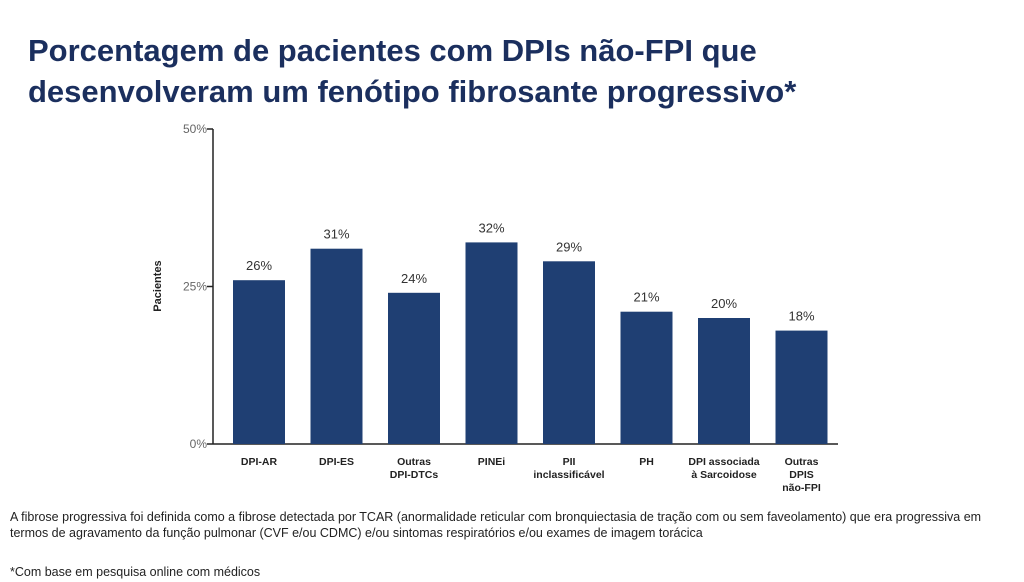 Image resolution: width=1024 pixels, height=582 pixels. Describe the element at coordinates (724, 303) in the screenshot. I see `value-label: 20%` at that location.